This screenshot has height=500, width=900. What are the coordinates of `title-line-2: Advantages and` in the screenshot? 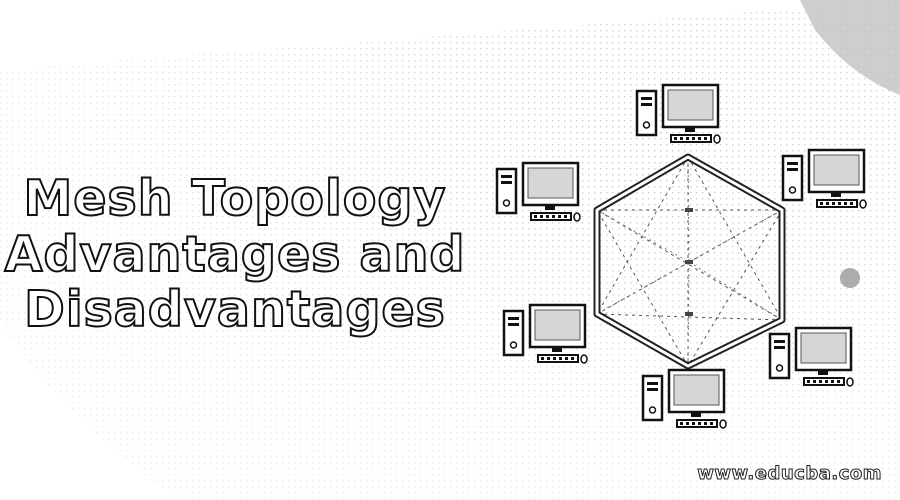 It's located at (235, 254).